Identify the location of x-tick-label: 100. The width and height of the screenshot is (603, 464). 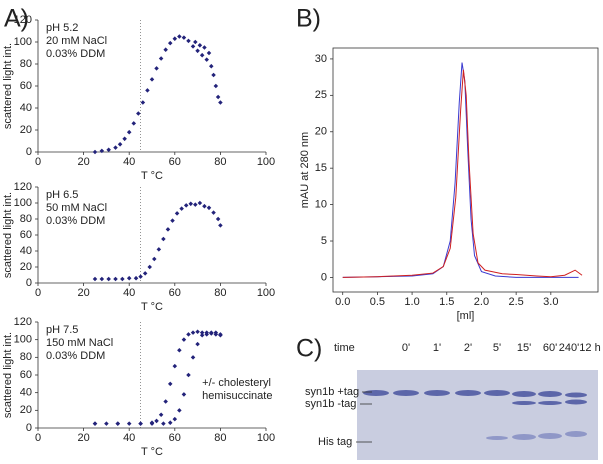
(266, 293).